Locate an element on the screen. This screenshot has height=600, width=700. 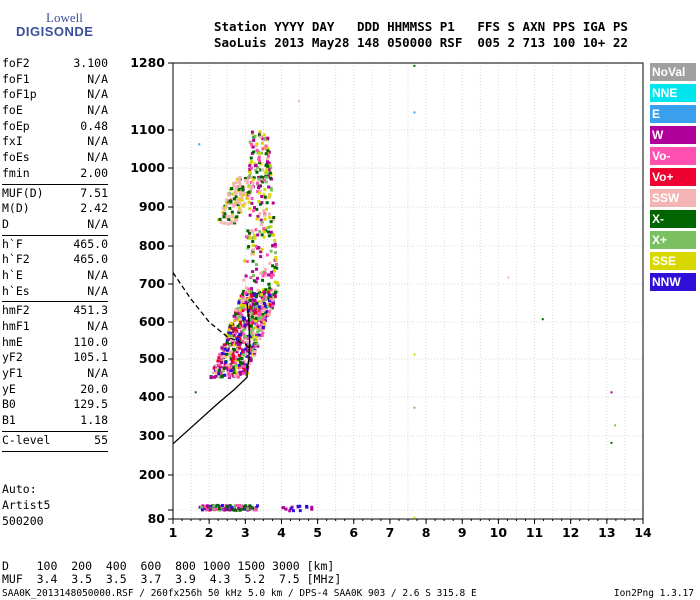
legend-item-noval: NoVal is located at coordinates (673, 72).